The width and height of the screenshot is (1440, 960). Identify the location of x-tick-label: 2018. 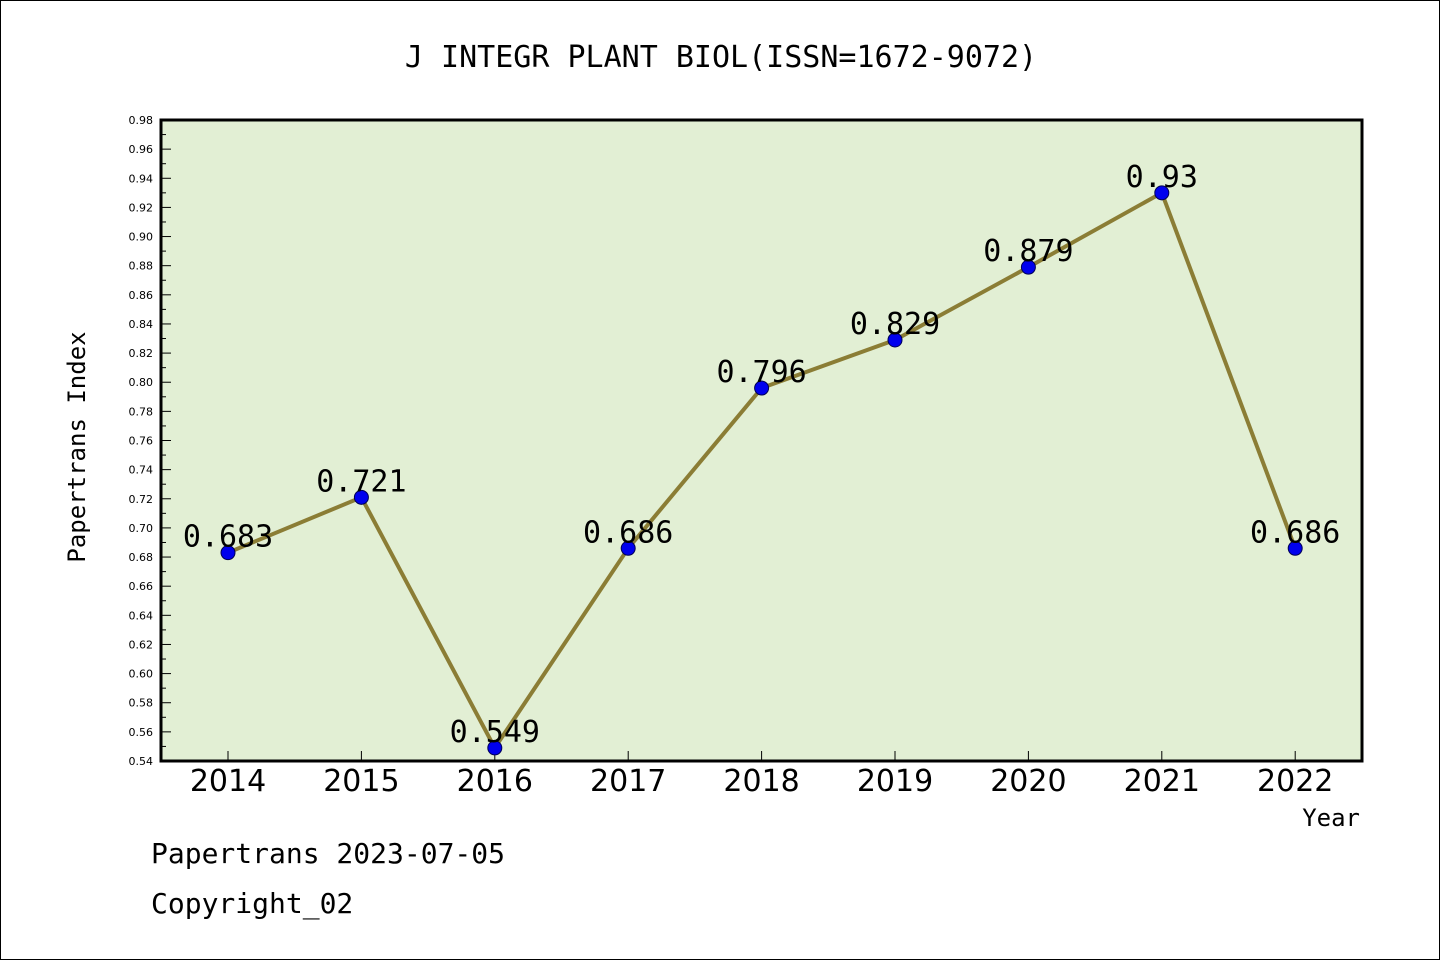
(761, 781).